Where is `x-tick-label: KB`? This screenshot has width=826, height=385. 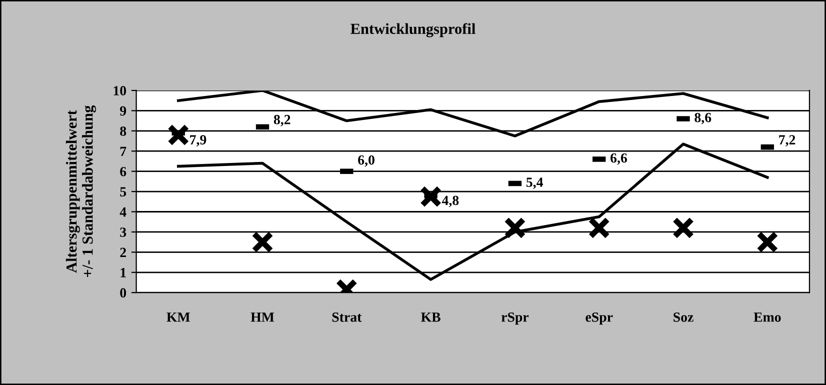 x-tick-label: KB is located at coordinates (430, 317).